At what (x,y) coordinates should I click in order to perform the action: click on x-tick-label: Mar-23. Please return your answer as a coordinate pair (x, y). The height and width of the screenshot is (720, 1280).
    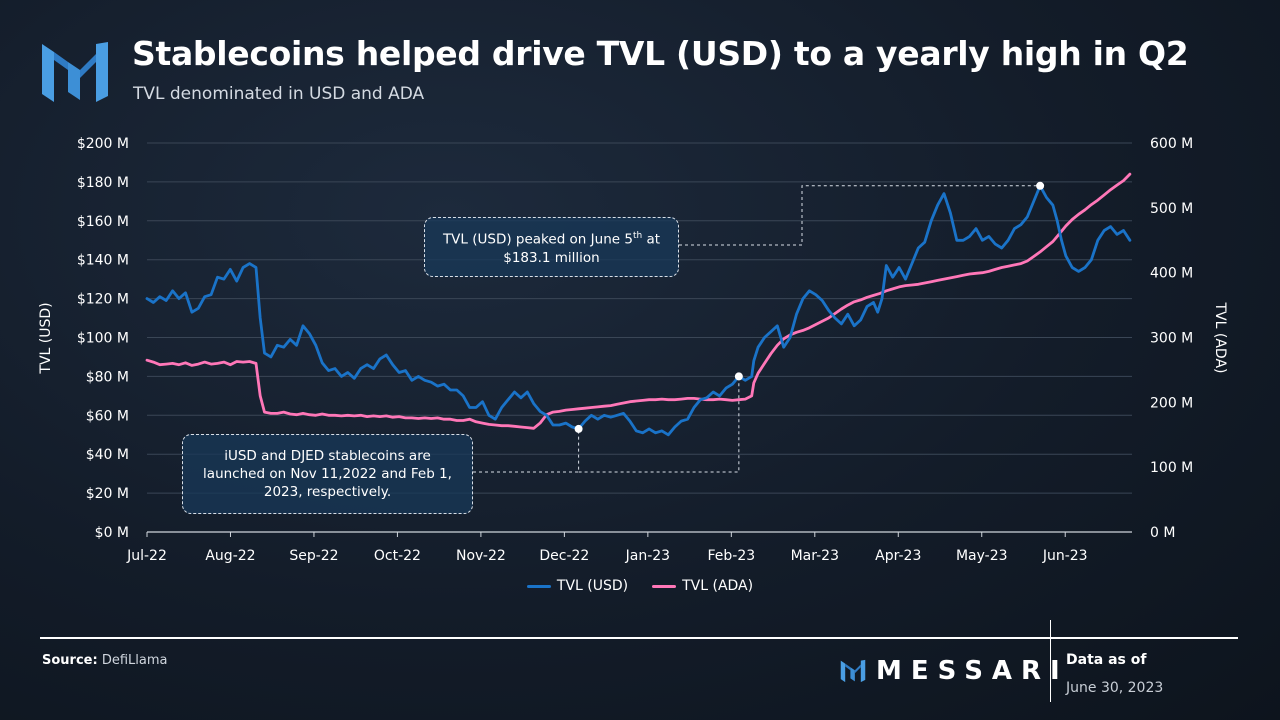
    Looking at the image, I should click on (815, 556).